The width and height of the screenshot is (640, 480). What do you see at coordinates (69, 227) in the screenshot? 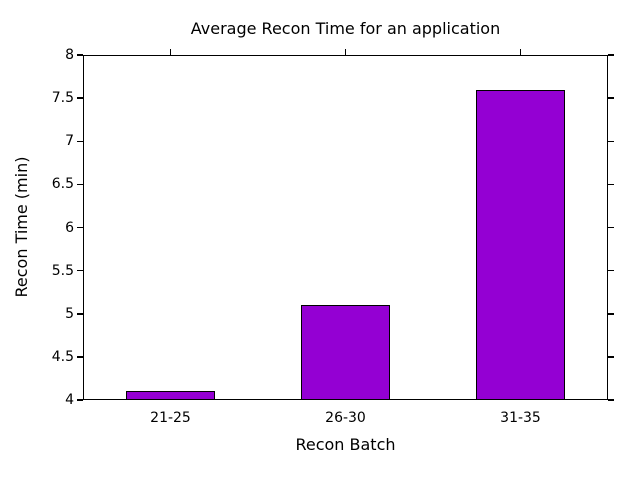
I see `y-tick-label: 6` at bounding box center [69, 227].